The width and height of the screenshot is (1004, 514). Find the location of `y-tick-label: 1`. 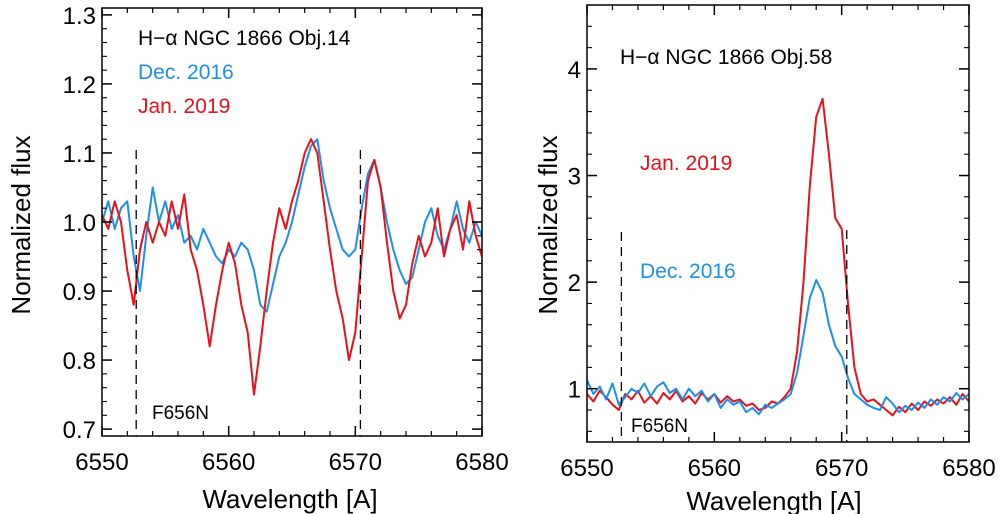

y-tick-label: 1 is located at coordinates (574, 390).